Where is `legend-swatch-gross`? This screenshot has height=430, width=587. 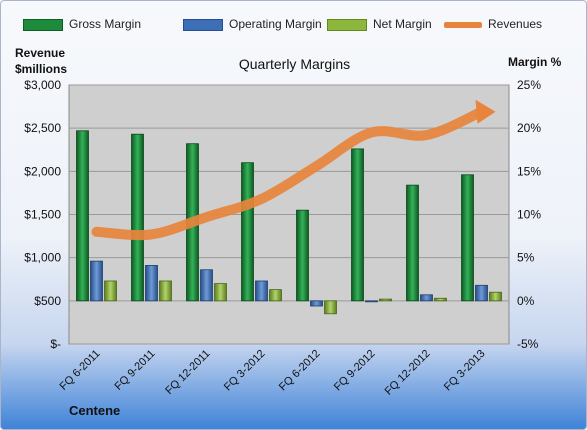
legend-swatch-gross is located at coordinates (43, 24).